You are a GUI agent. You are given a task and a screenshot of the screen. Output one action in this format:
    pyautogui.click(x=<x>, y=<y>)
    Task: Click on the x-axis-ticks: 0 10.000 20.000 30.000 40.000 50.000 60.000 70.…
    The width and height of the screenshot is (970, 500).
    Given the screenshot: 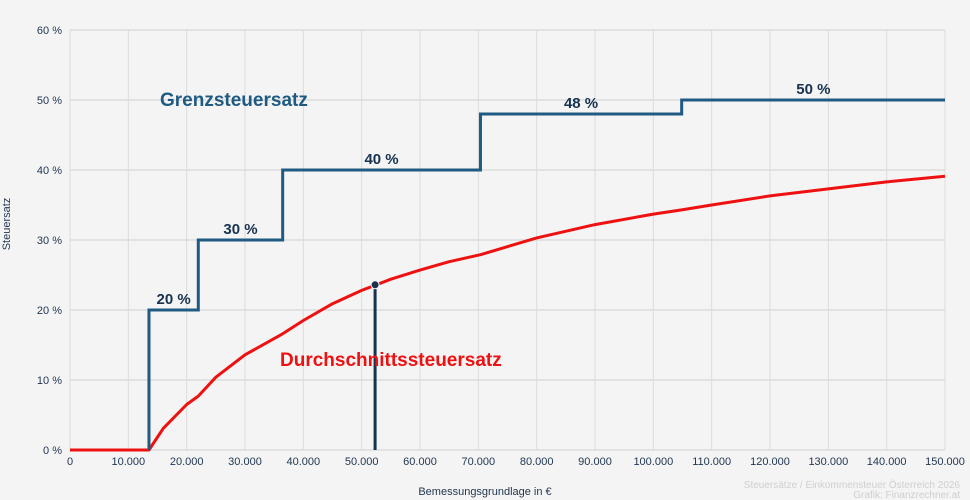 What is the action you would take?
    pyautogui.click(x=516, y=462)
    